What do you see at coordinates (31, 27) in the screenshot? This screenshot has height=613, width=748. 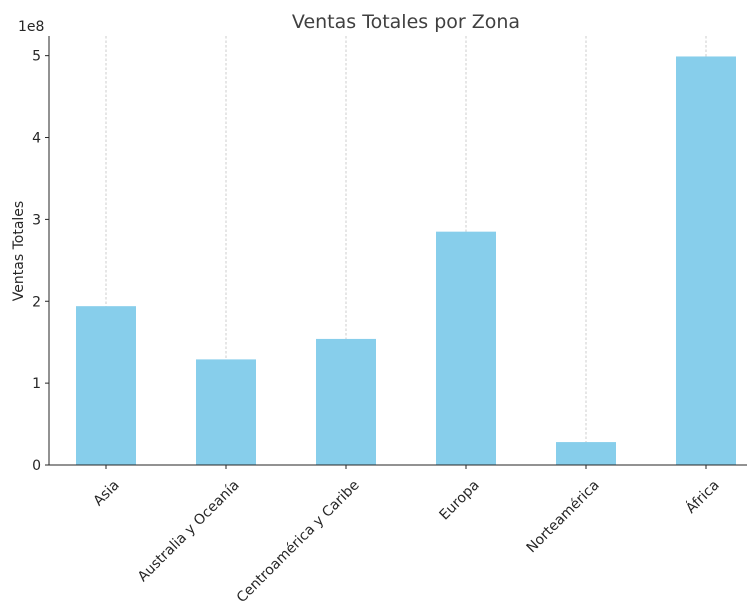 I see `y-axis-offset-label: 1e8` at bounding box center [31, 27].